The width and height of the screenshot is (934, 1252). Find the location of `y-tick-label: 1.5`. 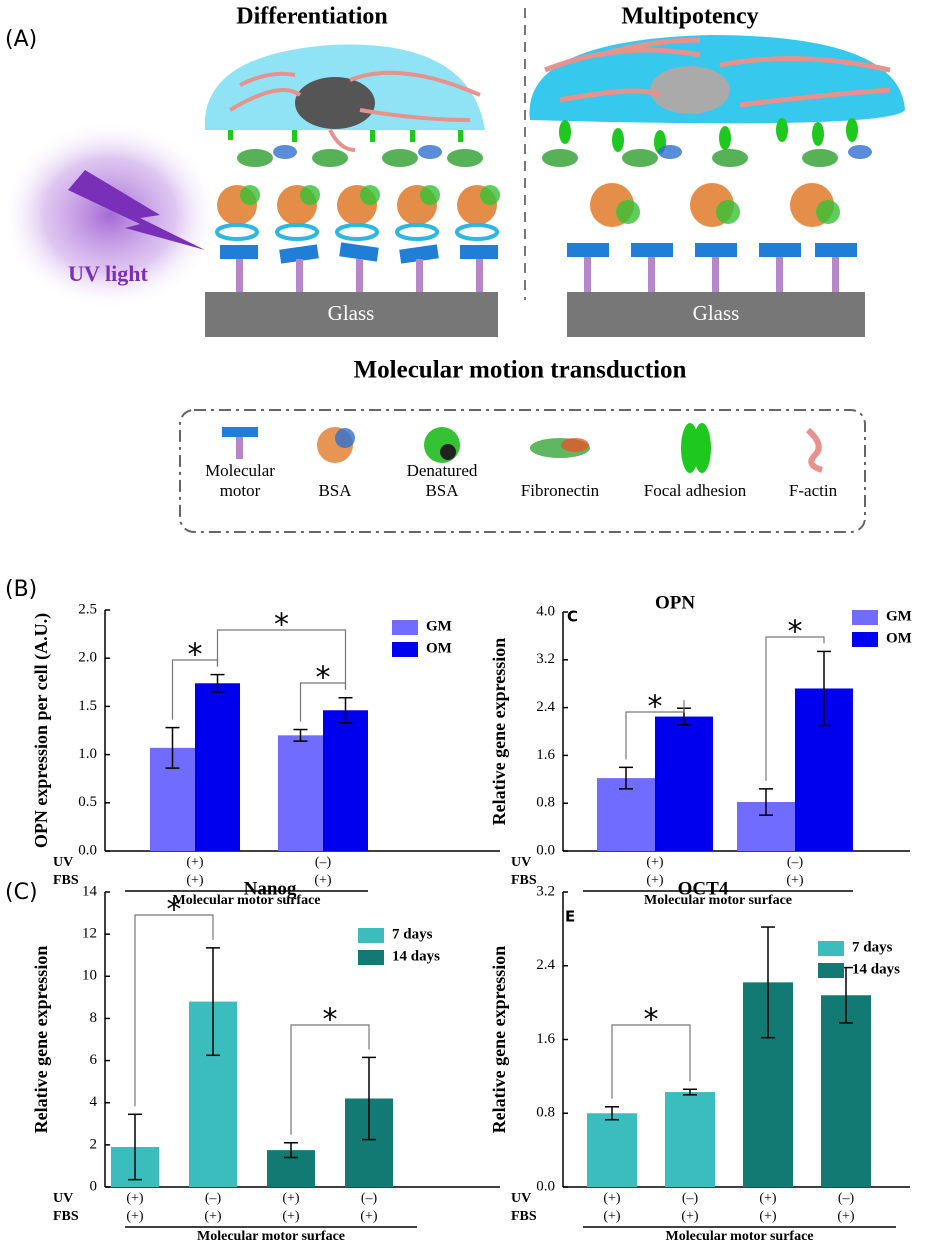

y-tick-label: 1.5 is located at coordinates (87, 706).